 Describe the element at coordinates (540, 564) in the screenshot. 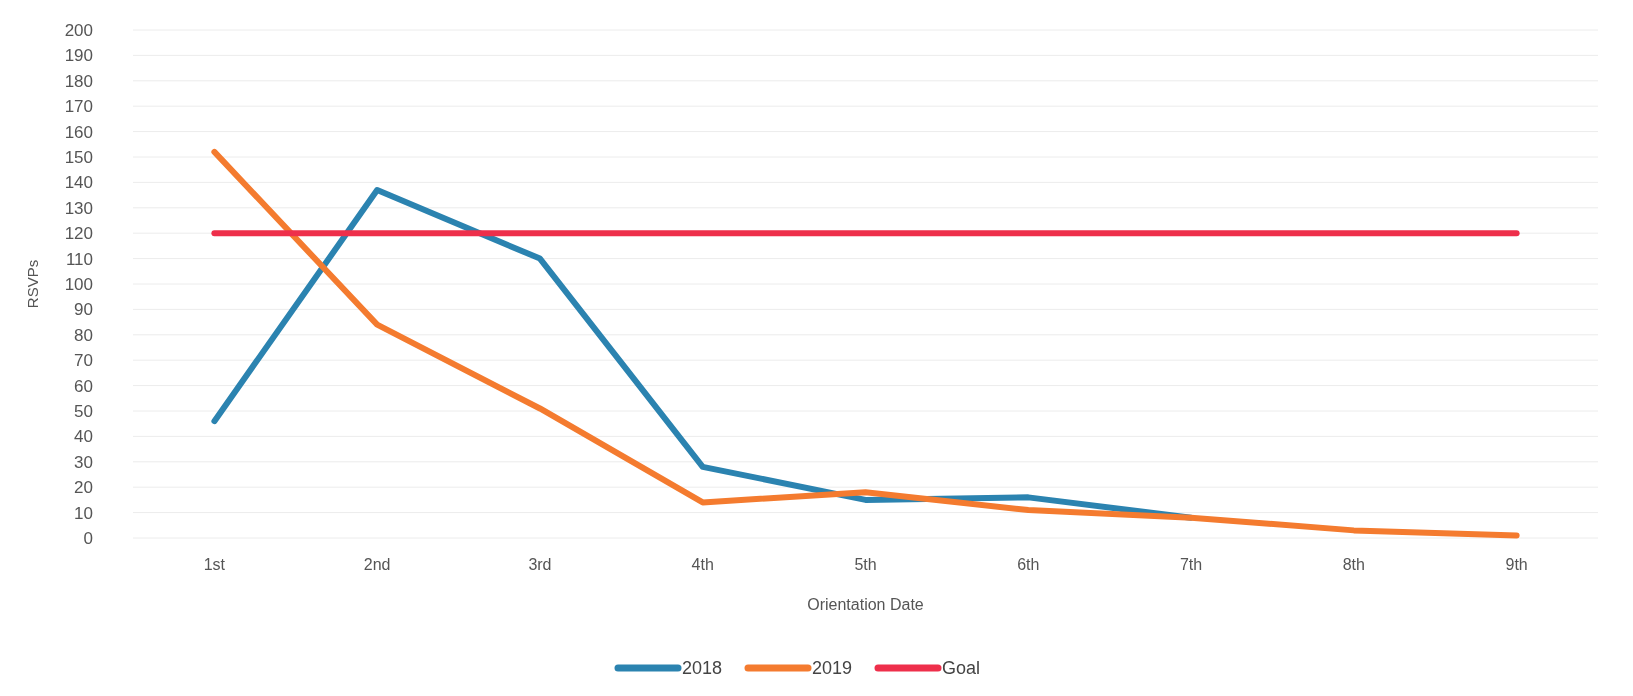

I see `x-tick-label: 3rd` at that location.